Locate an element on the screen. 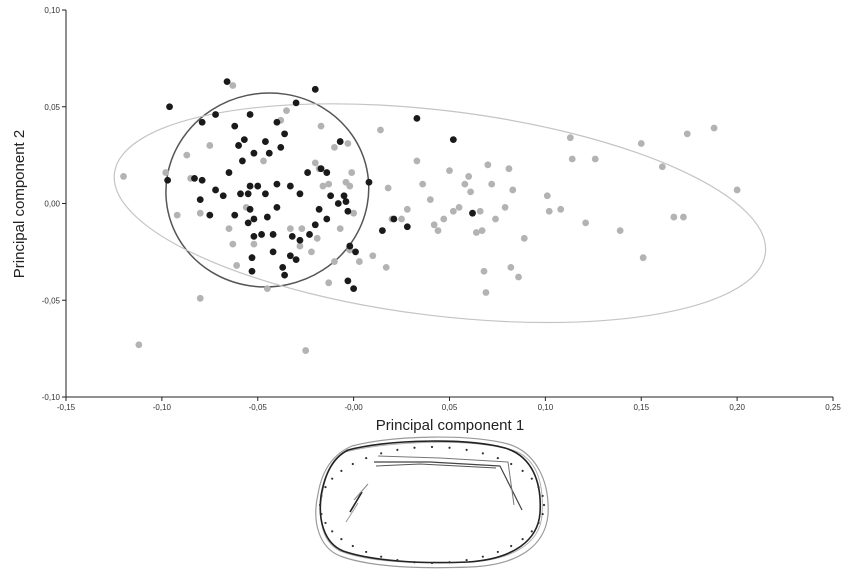  shape-outline-figure is located at coordinates (432, 502).